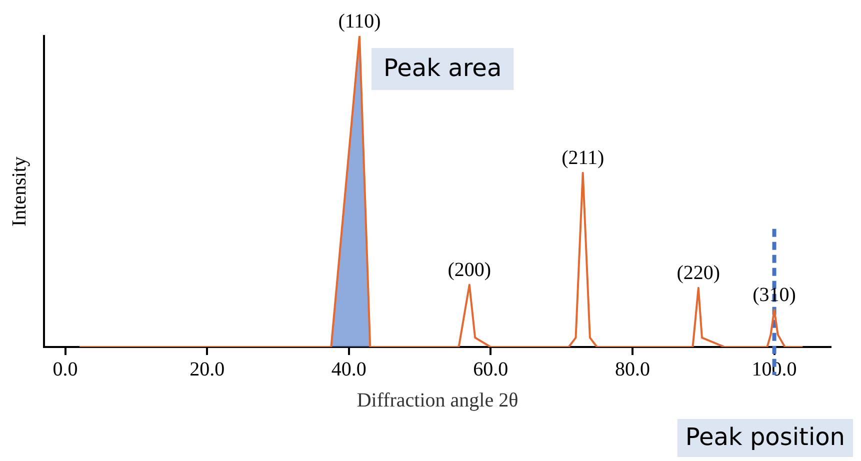 This screenshot has width=861, height=461. I want to click on x-tick-label: 80.0, so click(632, 369).